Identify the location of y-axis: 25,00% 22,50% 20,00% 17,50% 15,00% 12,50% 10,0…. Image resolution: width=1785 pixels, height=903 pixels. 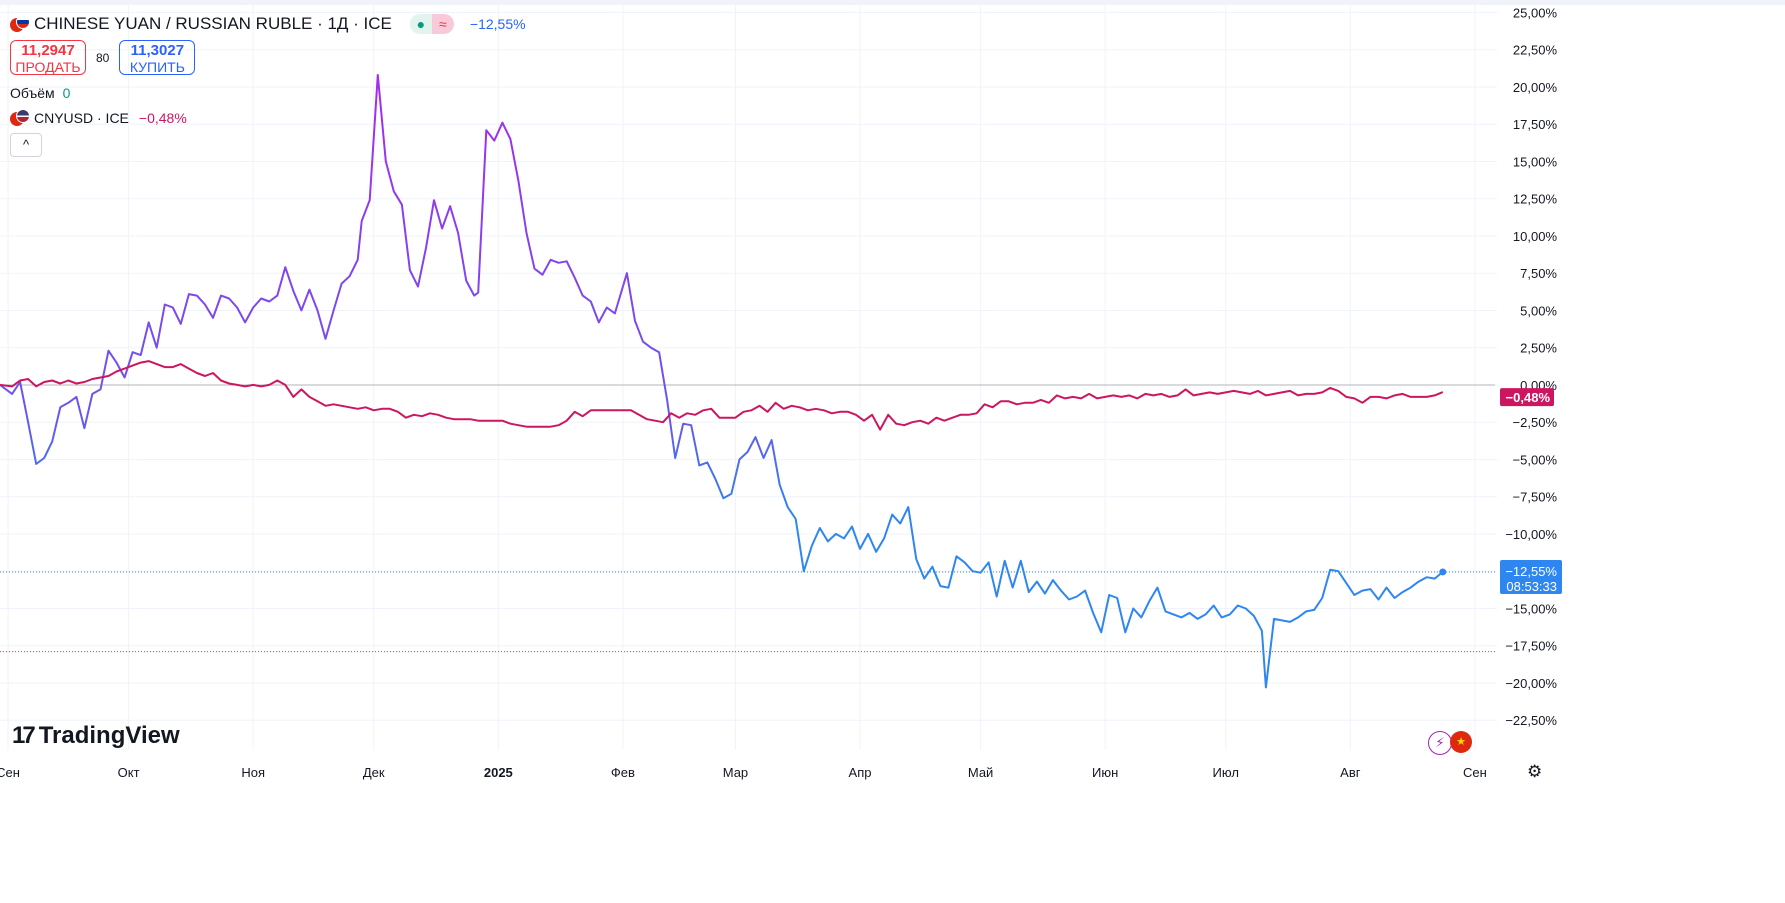
(1531, 366).